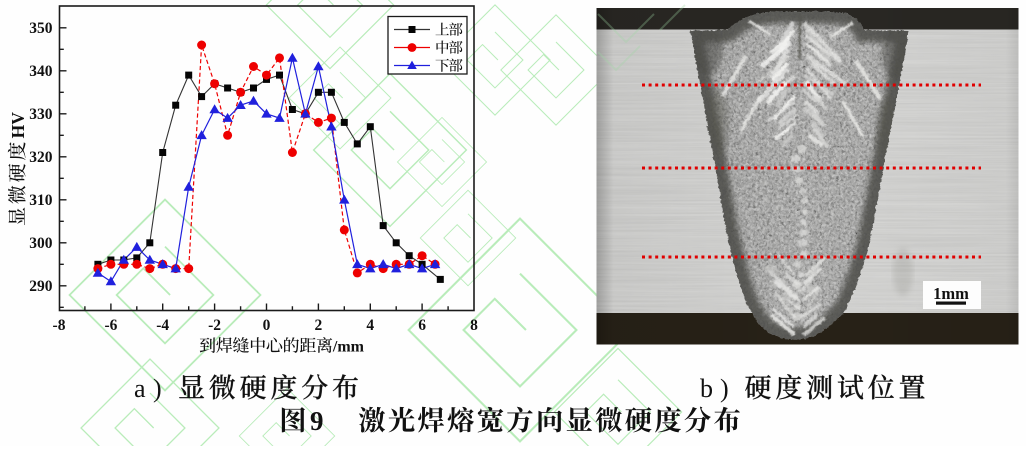 The width and height of the screenshot is (1026, 451). I want to click on svg-text: a, so click(140, 388).